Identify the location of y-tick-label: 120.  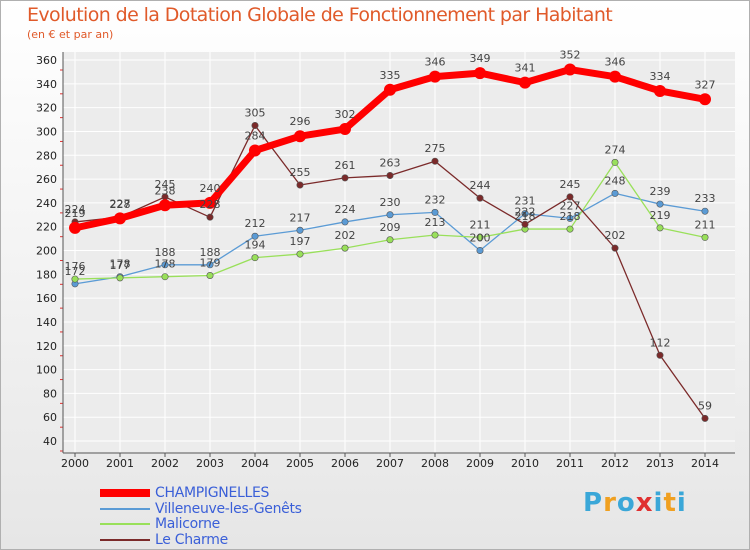
(46, 346).